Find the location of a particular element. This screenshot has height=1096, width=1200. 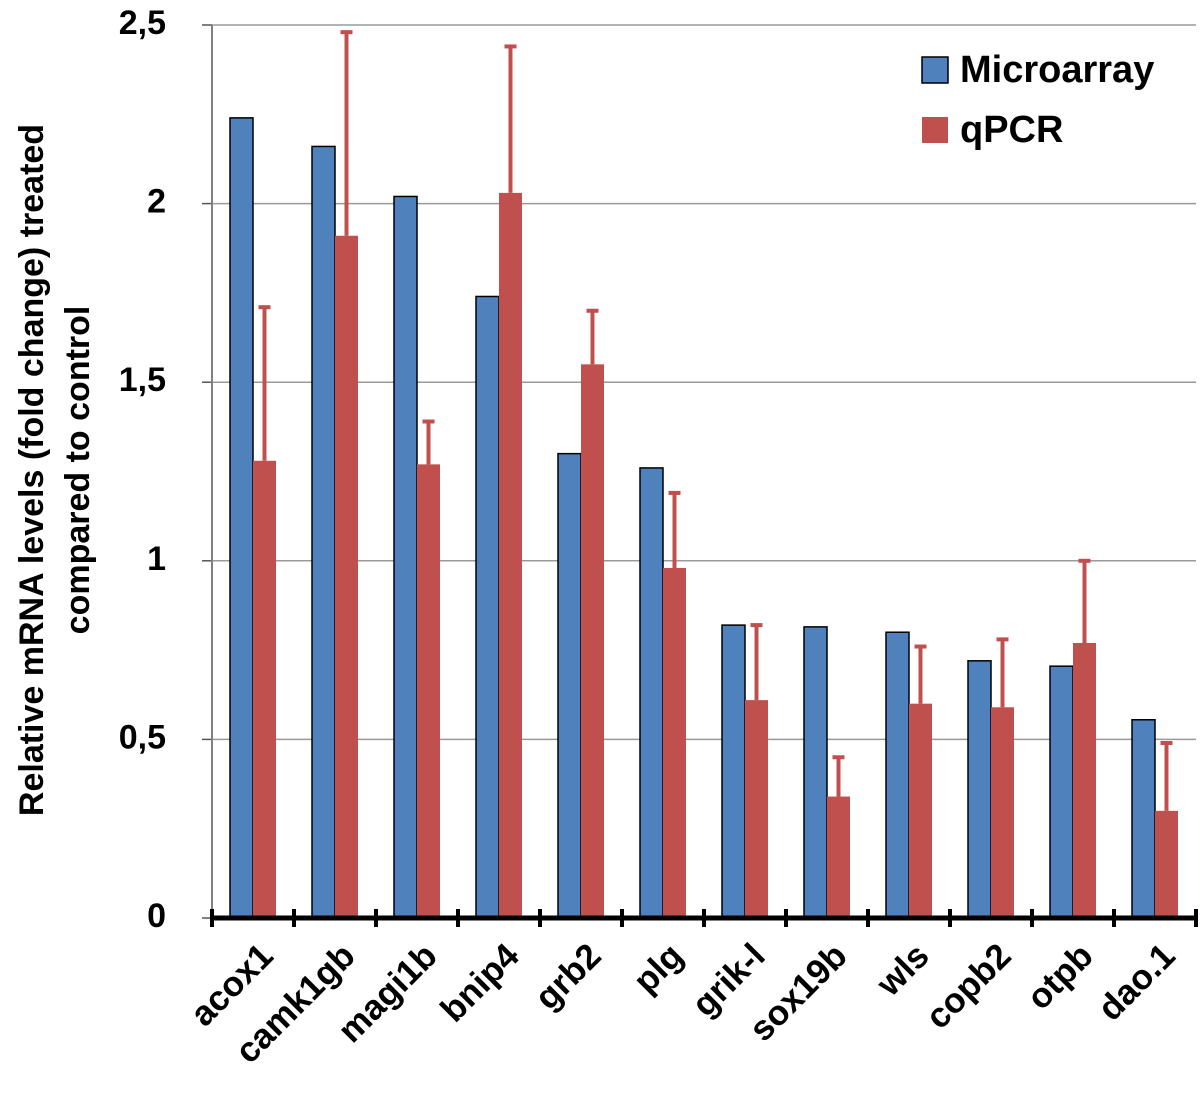

bar-microarray-plg is located at coordinates (651, 693).